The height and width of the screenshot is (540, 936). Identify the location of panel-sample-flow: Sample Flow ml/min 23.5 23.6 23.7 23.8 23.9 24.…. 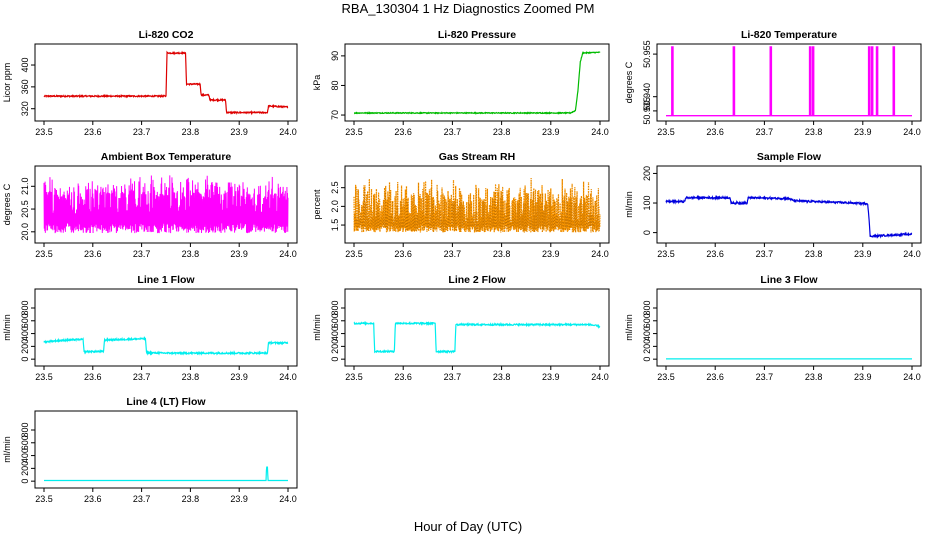
(773, 205).